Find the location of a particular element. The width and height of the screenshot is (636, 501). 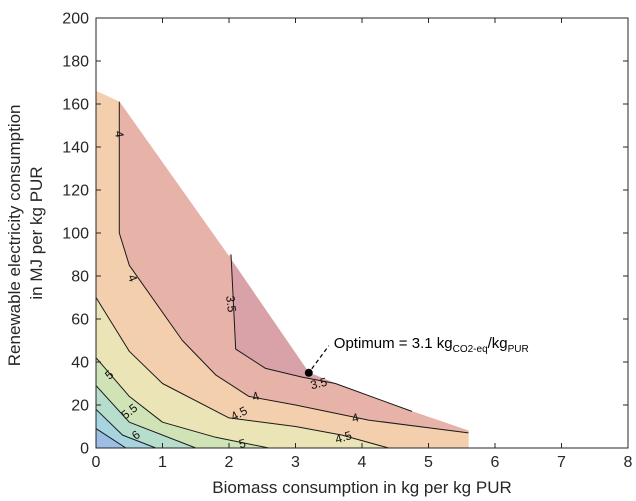

y-tick-label: 140 is located at coordinates (75, 148).